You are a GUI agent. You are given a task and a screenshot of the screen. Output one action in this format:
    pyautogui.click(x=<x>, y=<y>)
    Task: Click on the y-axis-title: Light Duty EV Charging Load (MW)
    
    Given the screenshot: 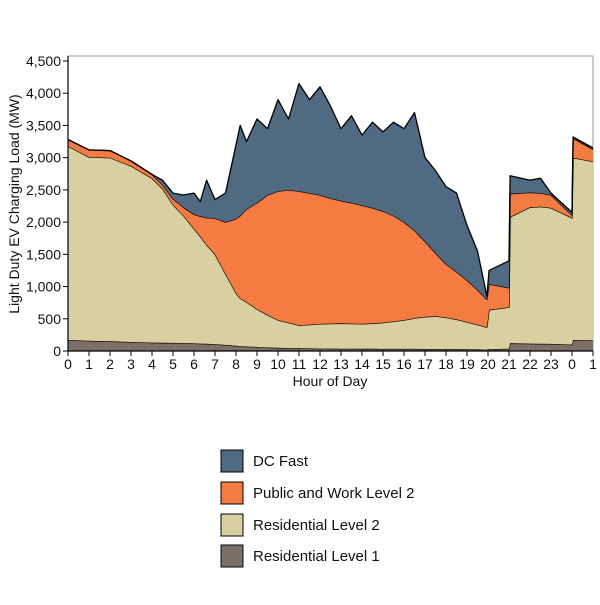 What is the action you would take?
    pyautogui.click(x=14, y=203)
    